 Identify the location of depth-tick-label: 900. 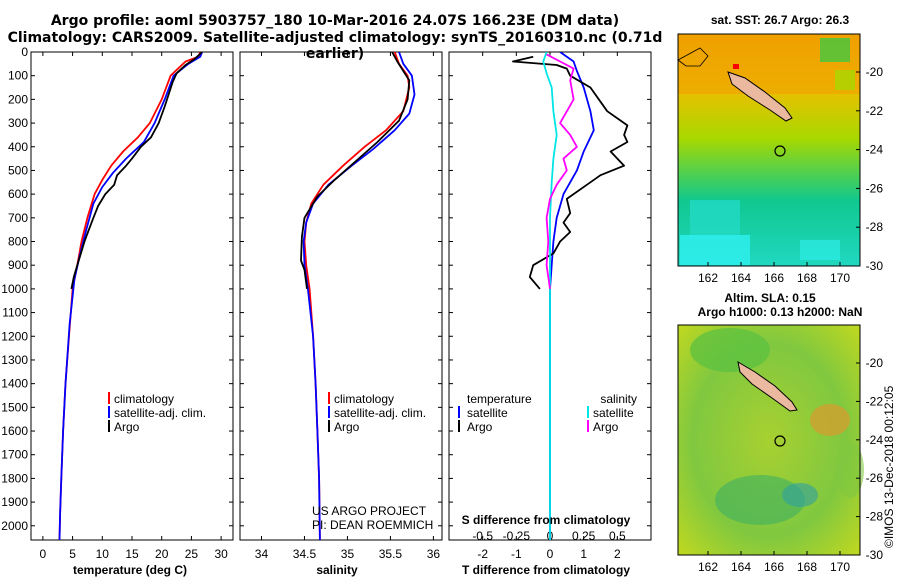
(18, 265).